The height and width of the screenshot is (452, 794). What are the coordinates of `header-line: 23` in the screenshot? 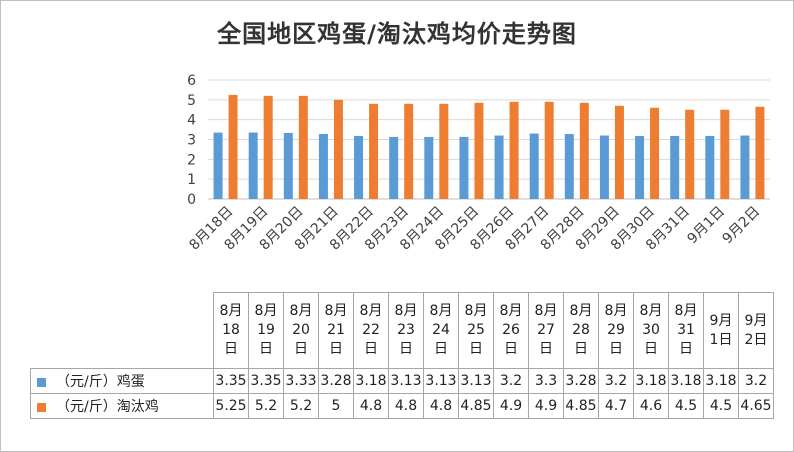 It's located at (406, 330).